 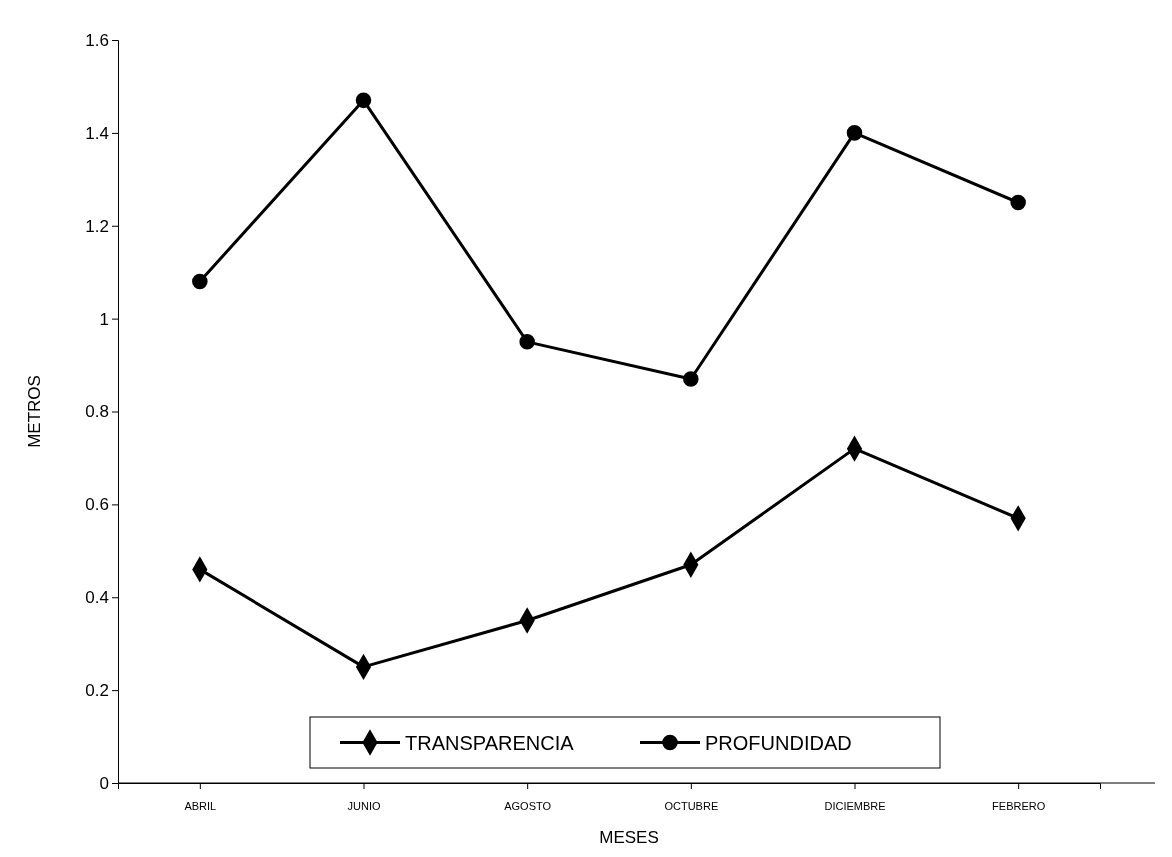 I want to click on y-tick-label: 1.6, so click(x=97, y=40).